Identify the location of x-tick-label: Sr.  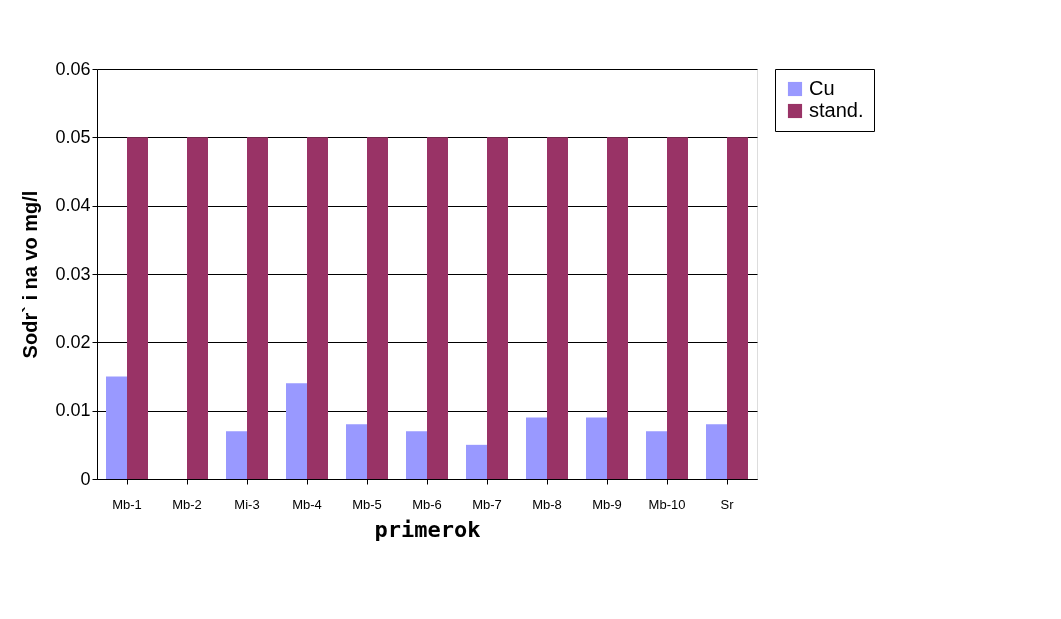
(727, 504).